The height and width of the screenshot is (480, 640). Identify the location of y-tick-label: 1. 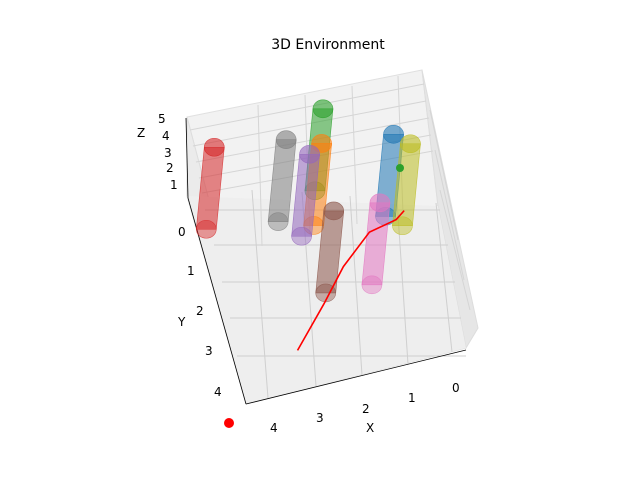
(191, 271).